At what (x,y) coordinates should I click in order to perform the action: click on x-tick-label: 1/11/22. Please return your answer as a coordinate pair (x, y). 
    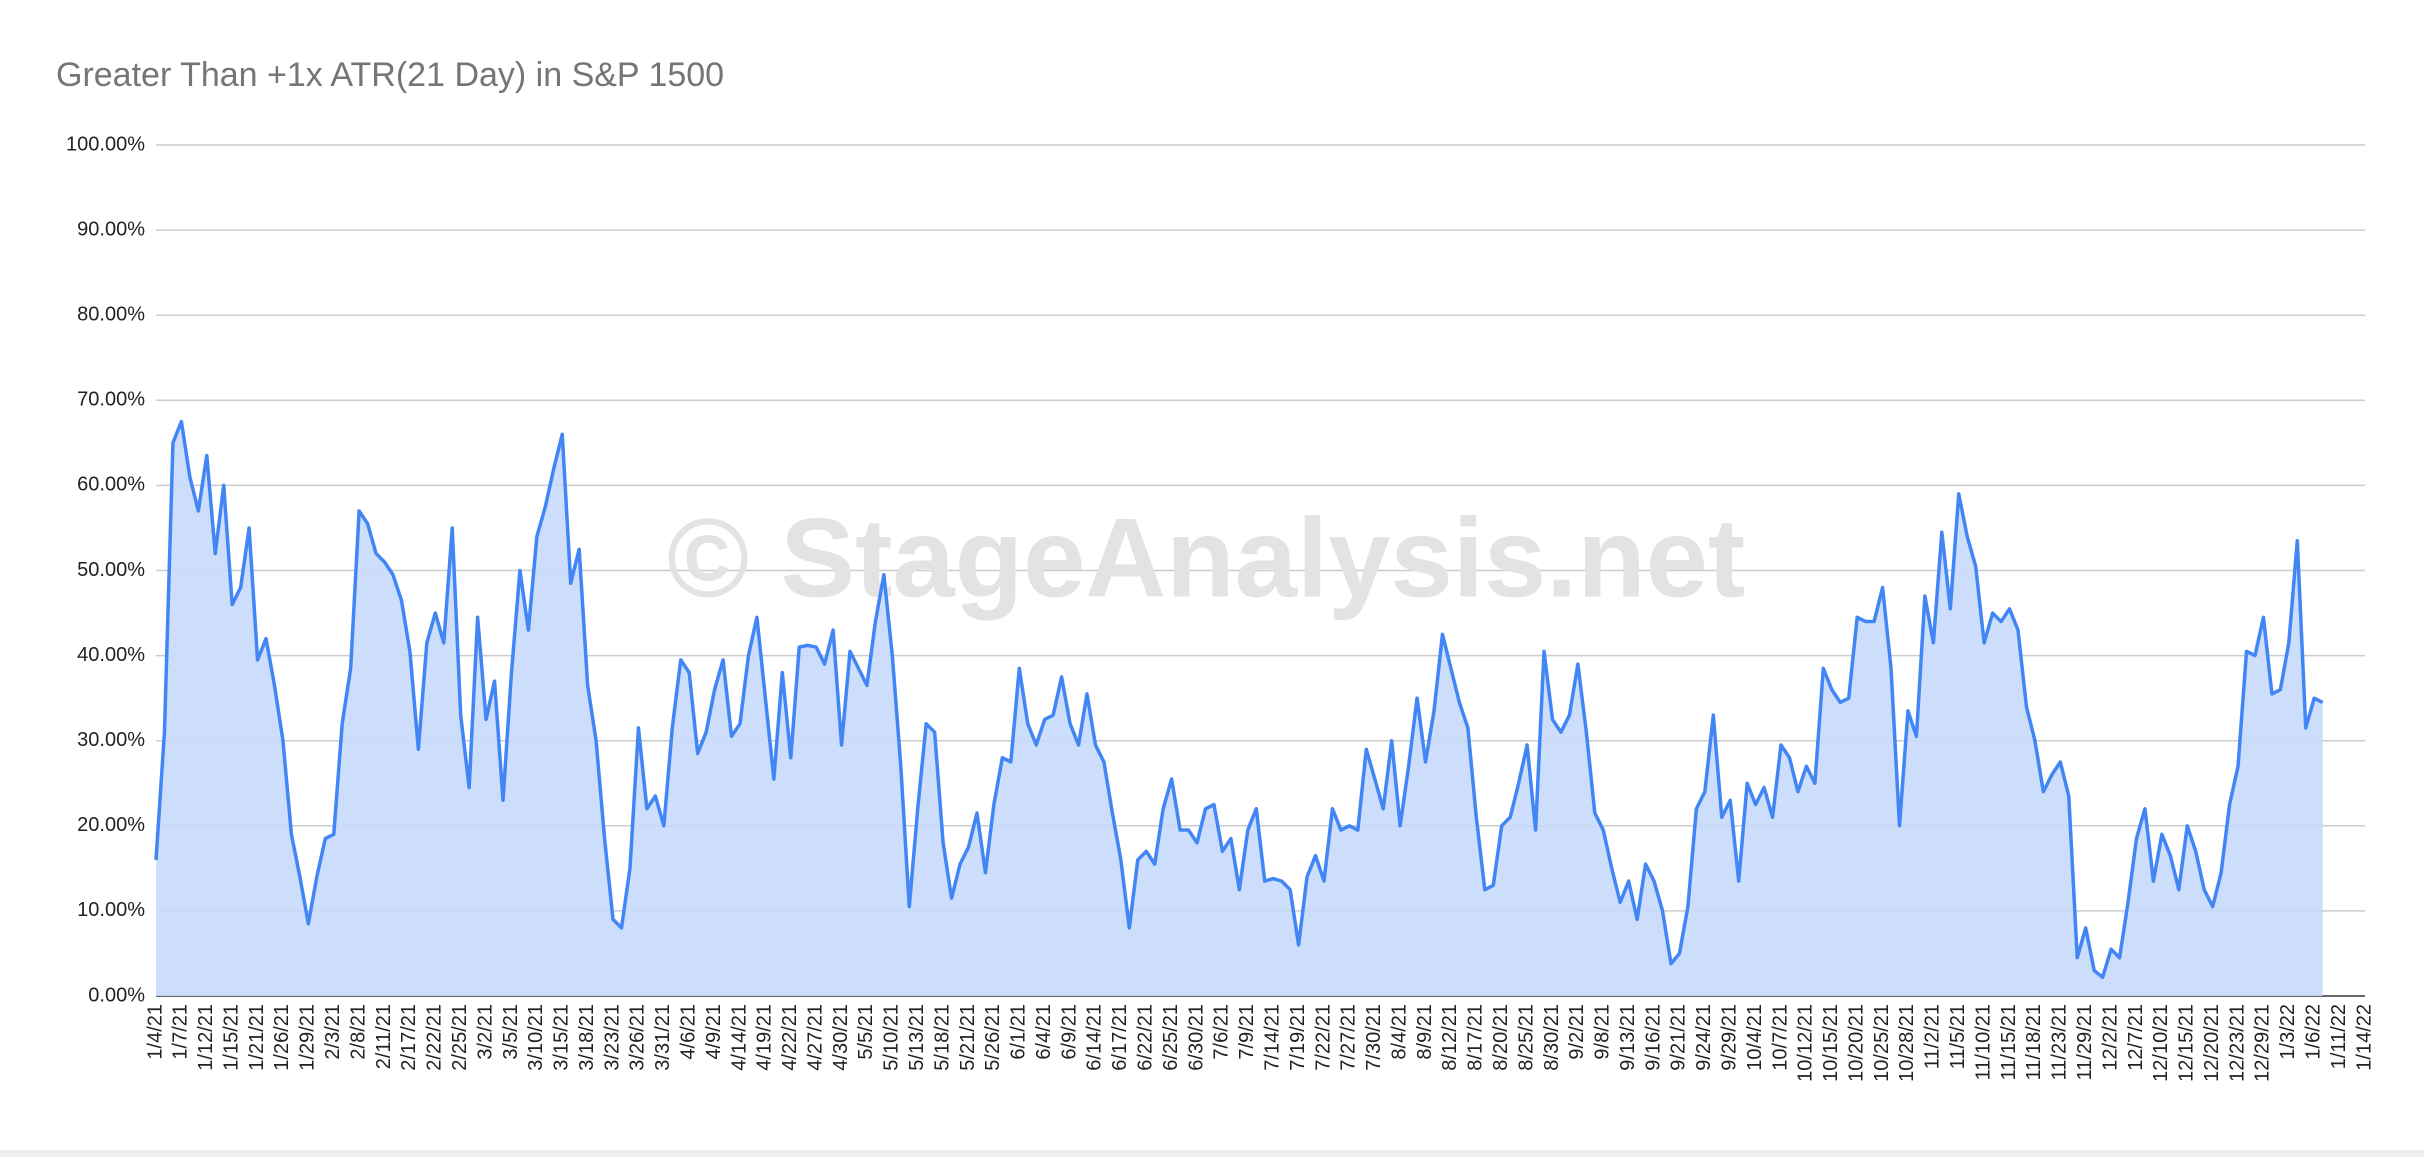
    Looking at the image, I should click on (2339, 1036).